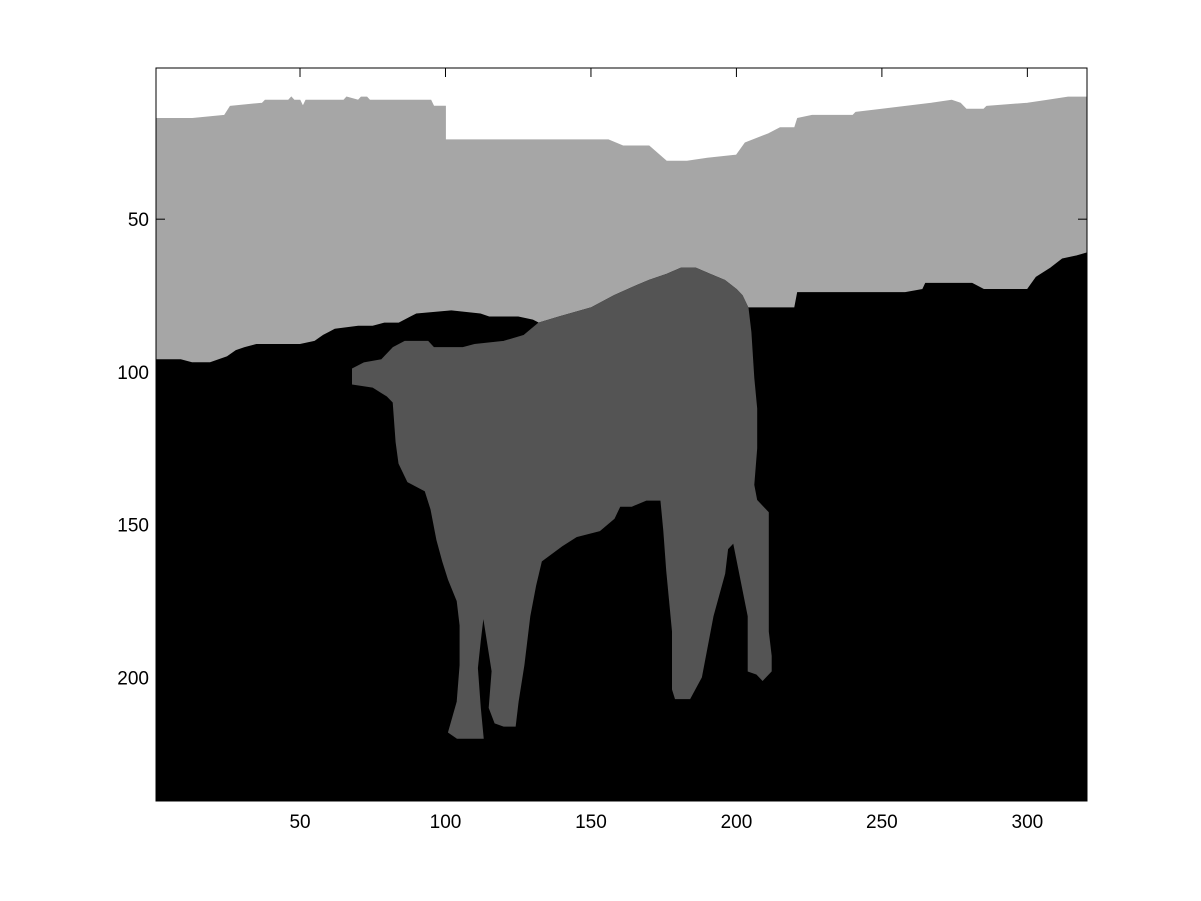 This screenshot has width=1201, height=901. What do you see at coordinates (737, 822) in the screenshot?
I see `x-tick-label: 200` at bounding box center [737, 822].